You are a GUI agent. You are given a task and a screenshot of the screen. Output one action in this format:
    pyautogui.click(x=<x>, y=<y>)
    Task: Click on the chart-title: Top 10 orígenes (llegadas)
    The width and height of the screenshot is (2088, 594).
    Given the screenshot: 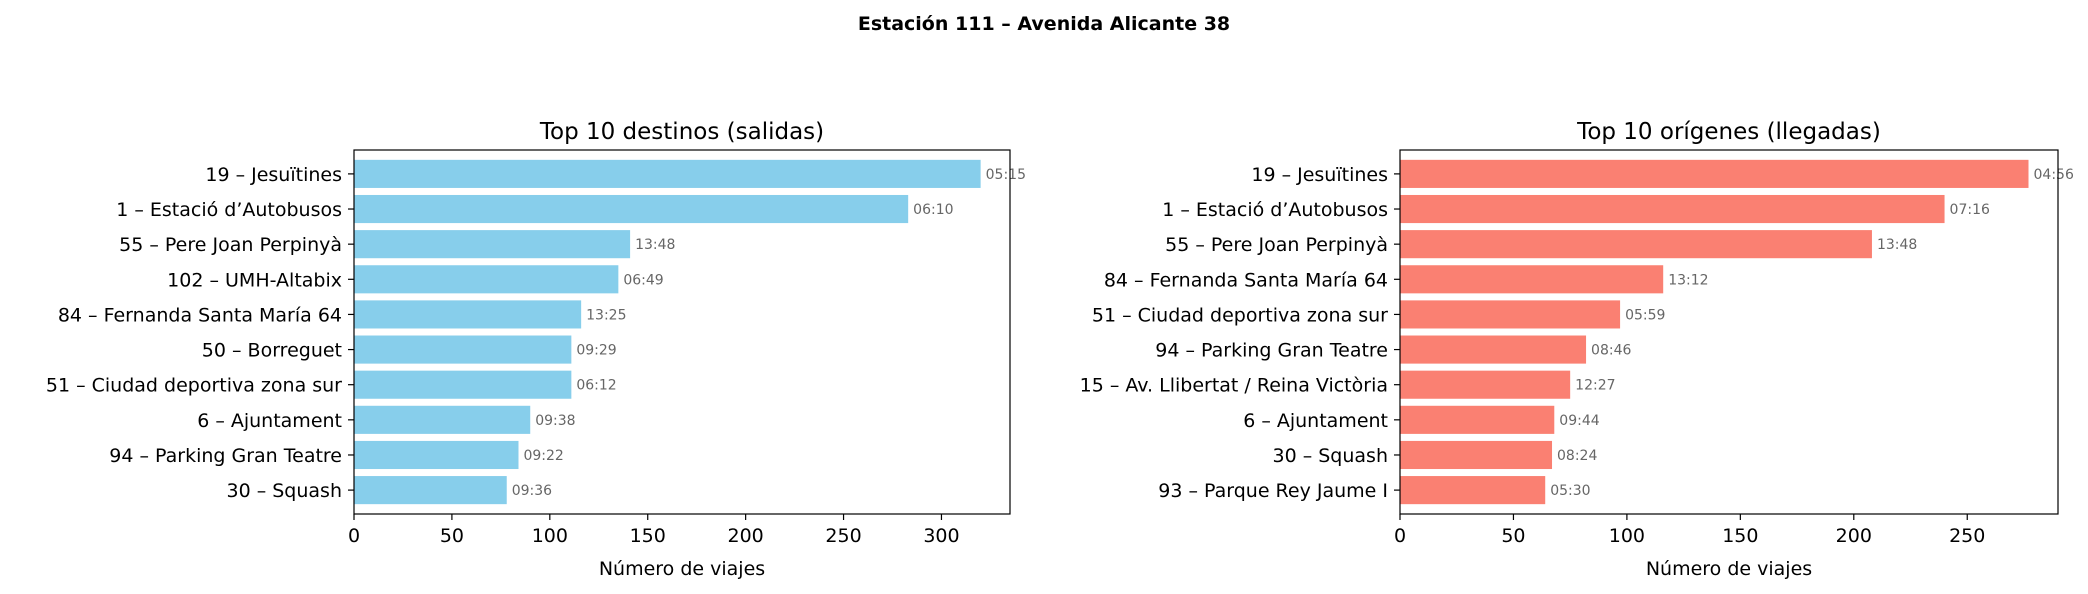 What is the action you would take?
    pyautogui.click(x=1728, y=132)
    